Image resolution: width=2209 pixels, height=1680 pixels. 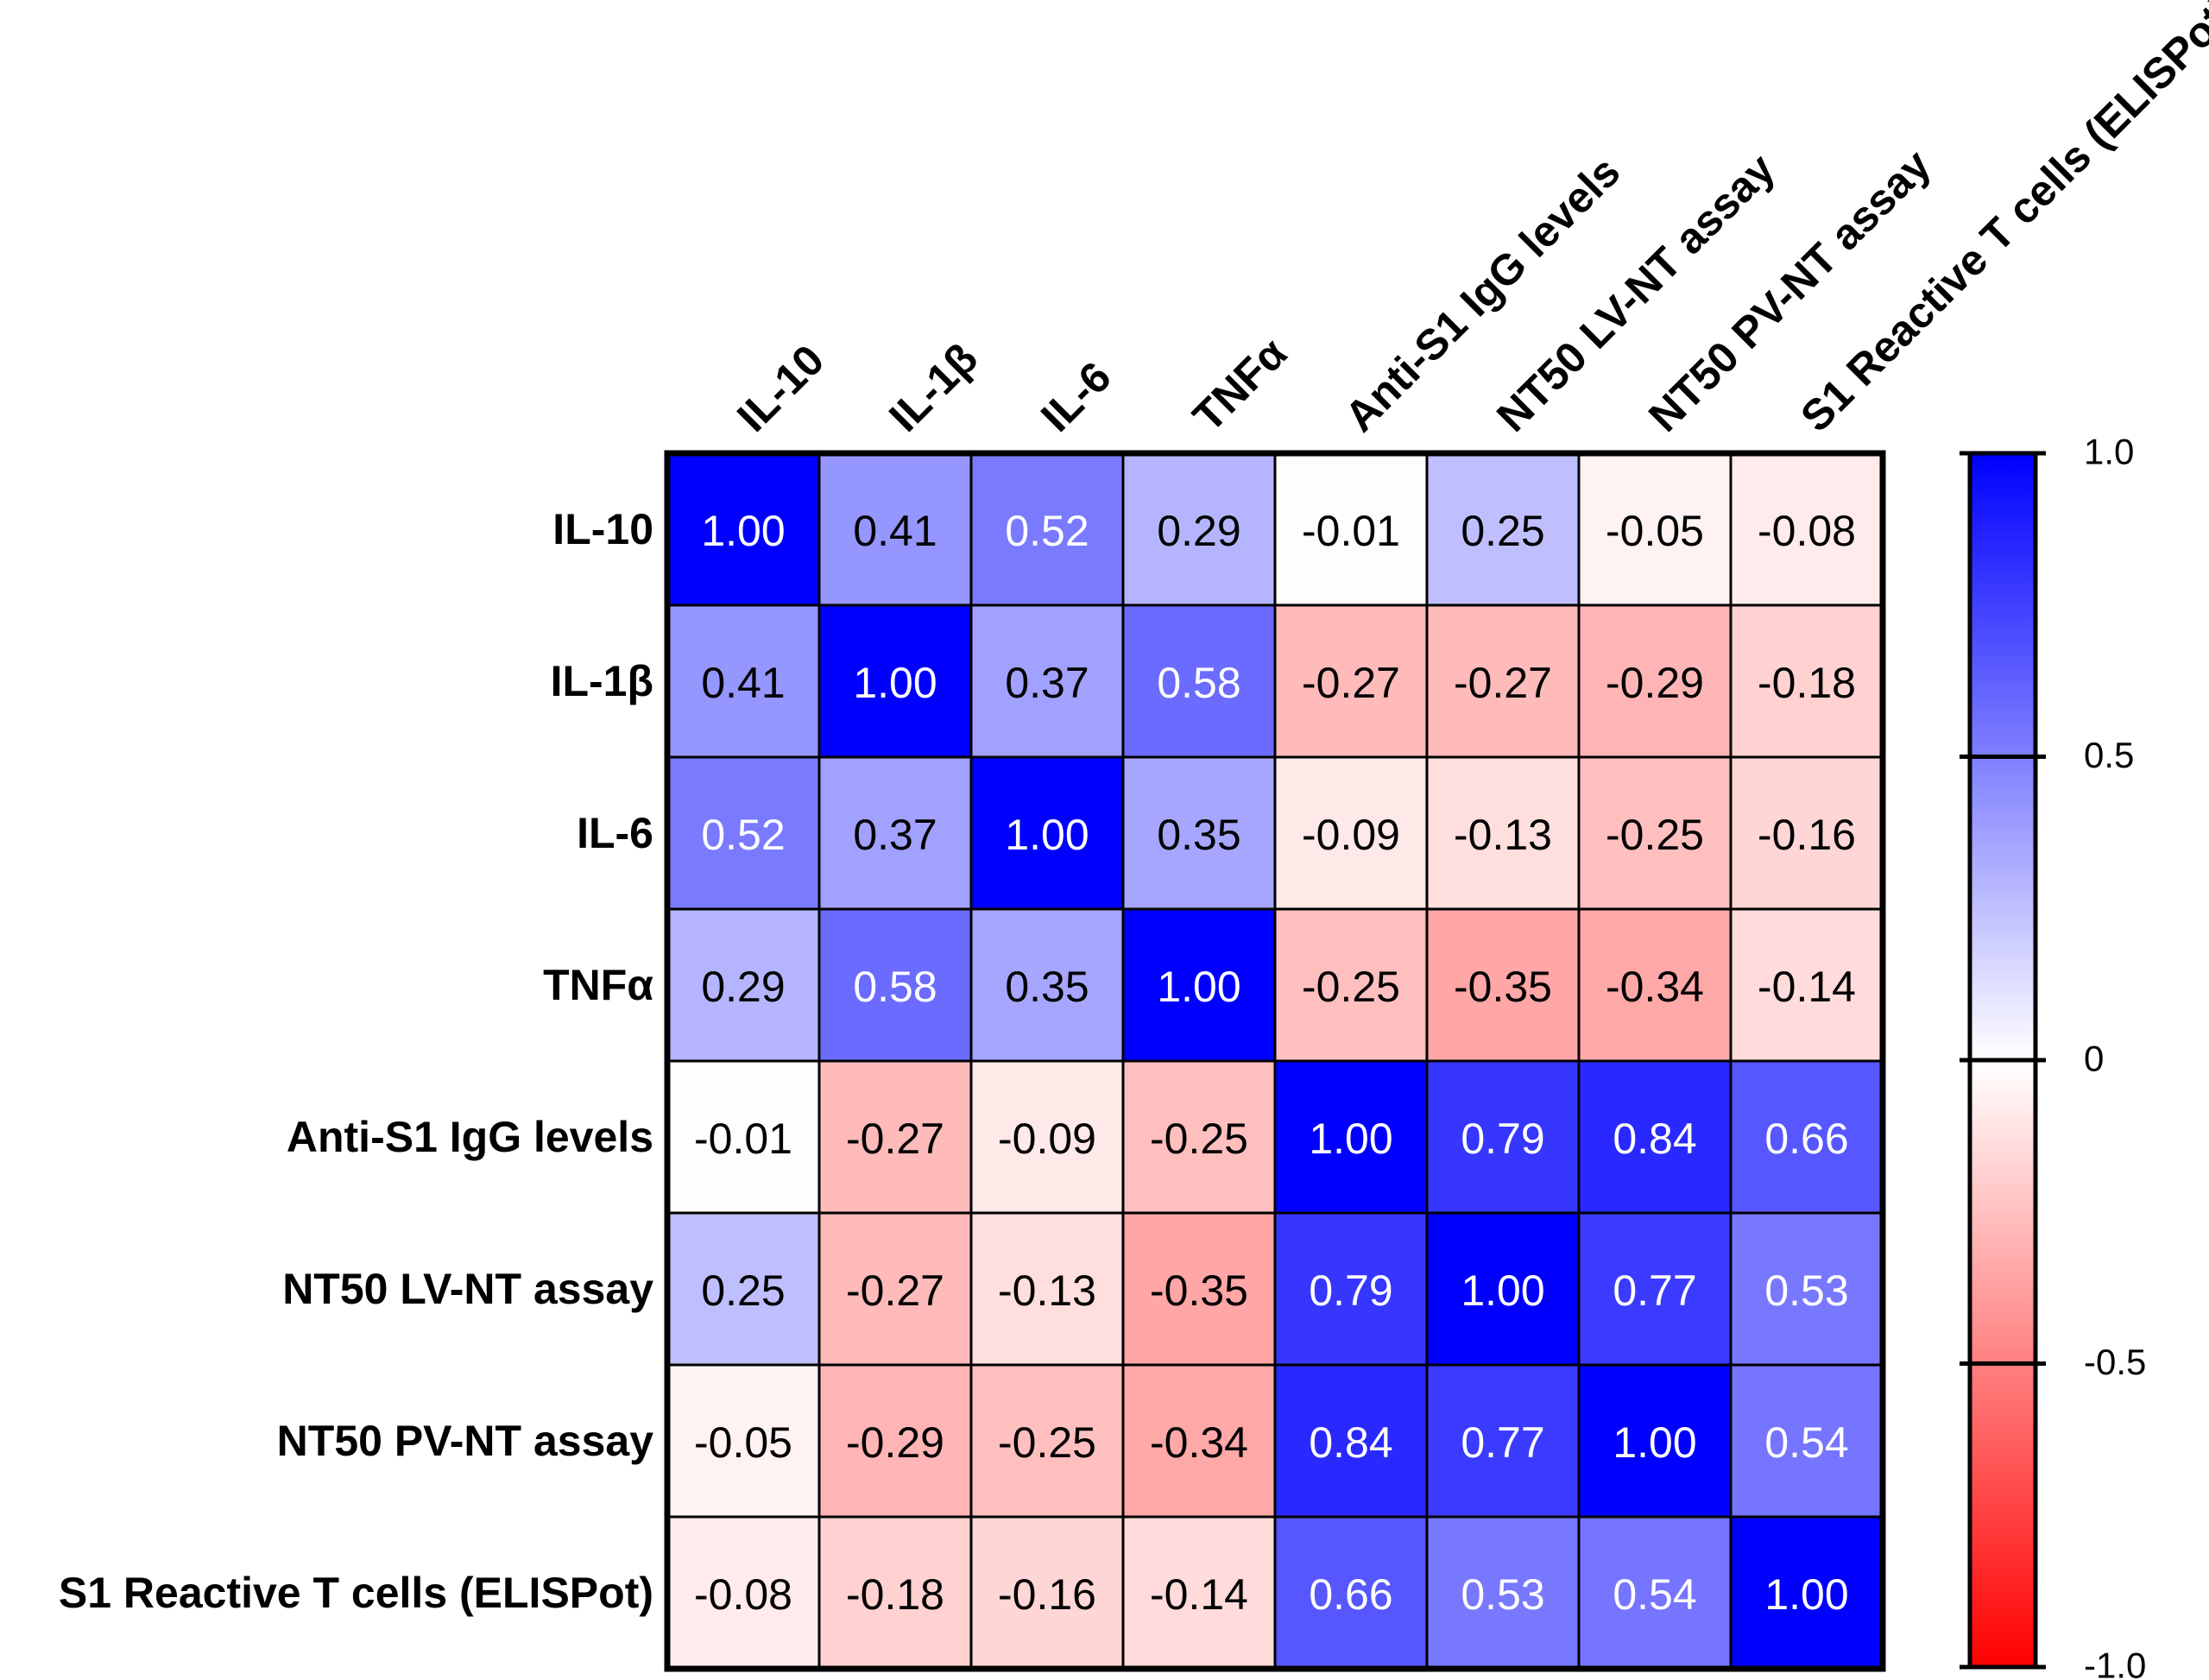 What do you see at coordinates (1047, 987) in the screenshot?
I see `cell-value-label: 0.35` at bounding box center [1047, 987].